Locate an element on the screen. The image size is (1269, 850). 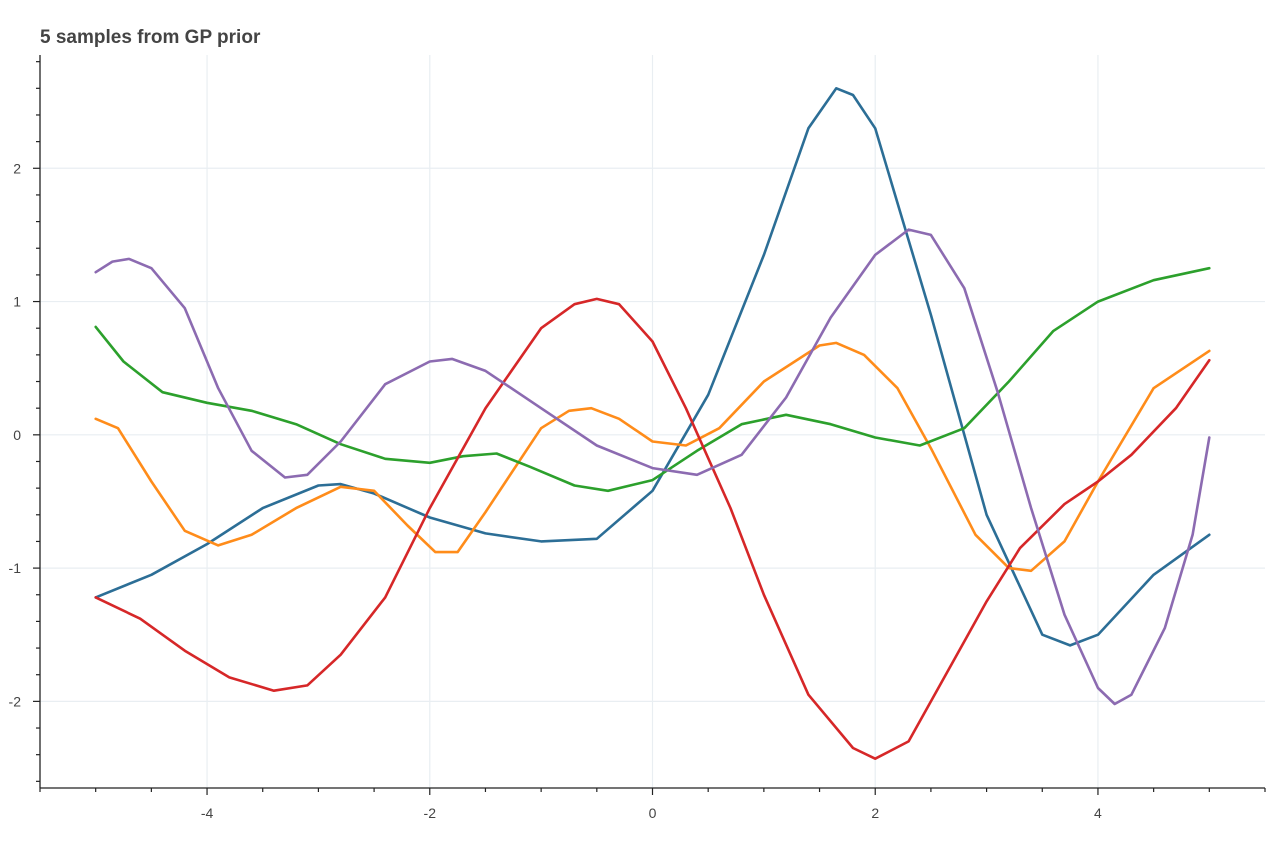
y-tick-label: 2 is located at coordinates (17, 168).